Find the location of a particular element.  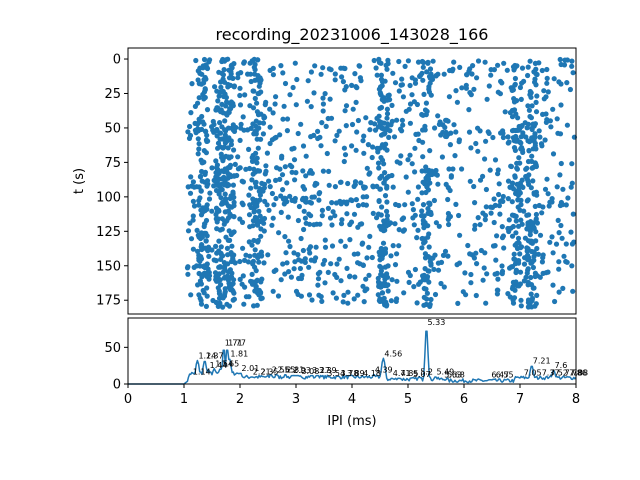

histogram-peak-label: 1.37 is located at coordinates (215, 356).